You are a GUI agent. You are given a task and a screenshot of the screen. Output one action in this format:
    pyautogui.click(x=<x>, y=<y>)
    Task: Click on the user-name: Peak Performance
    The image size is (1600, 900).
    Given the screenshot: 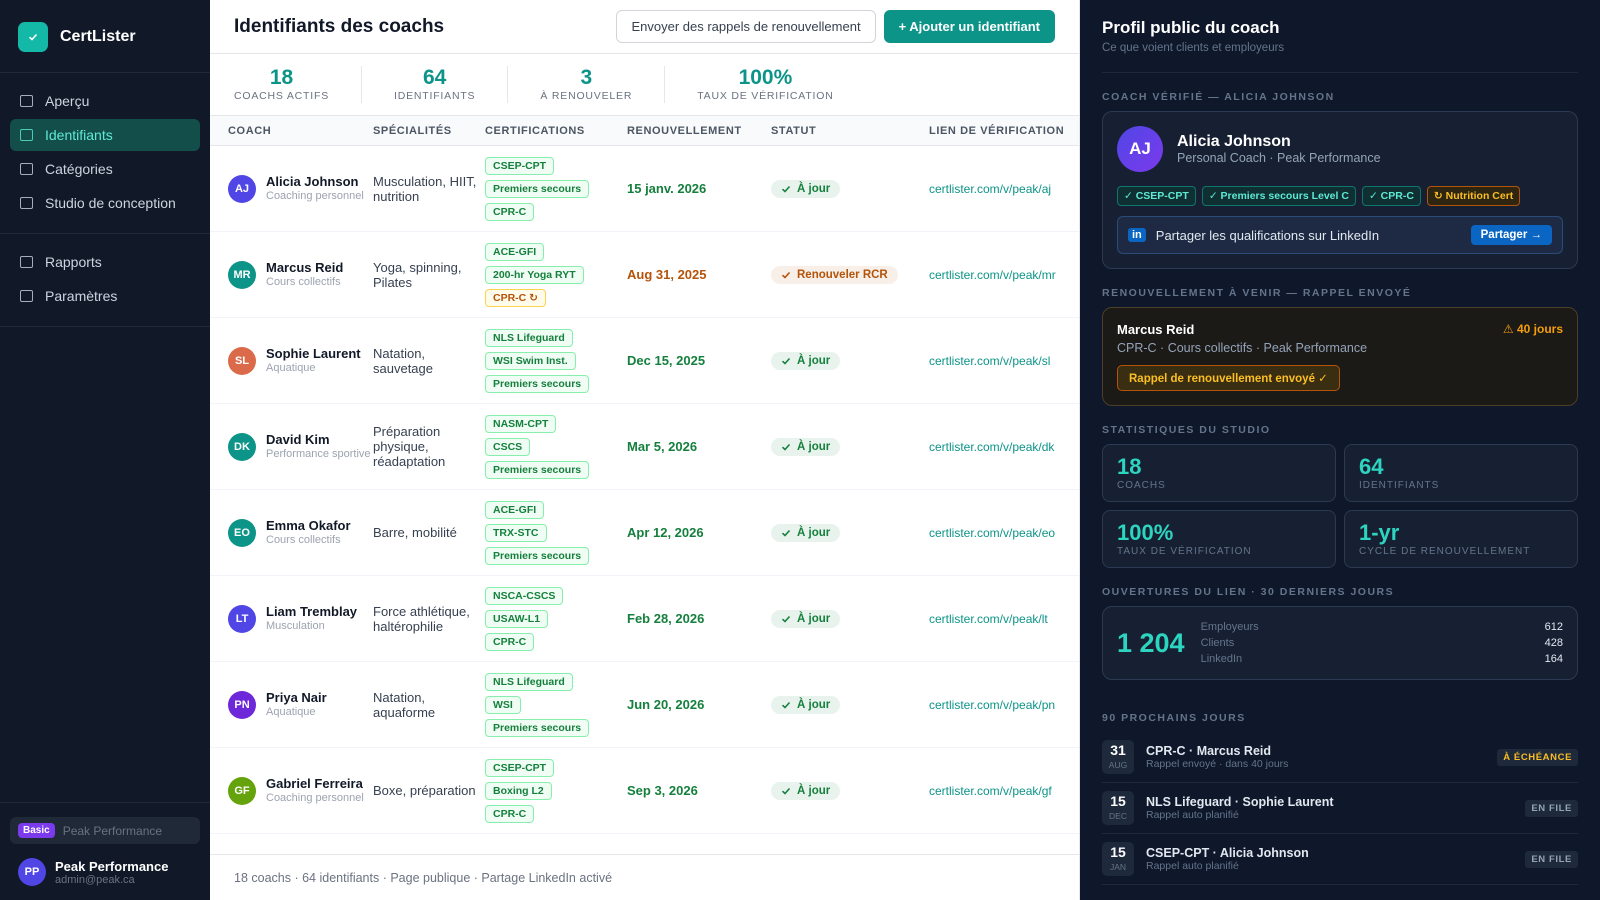 What is the action you would take?
    pyautogui.click(x=112, y=866)
    